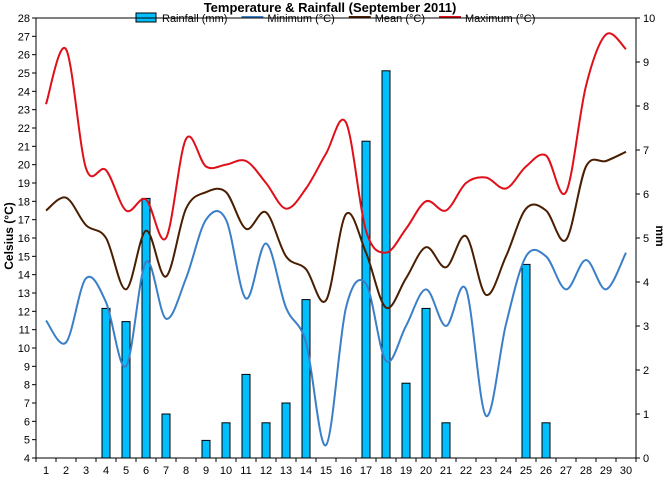  Describe the element at coordinates (226, 471) in the screenshot. I see `x-tick-label: 10` at that location.